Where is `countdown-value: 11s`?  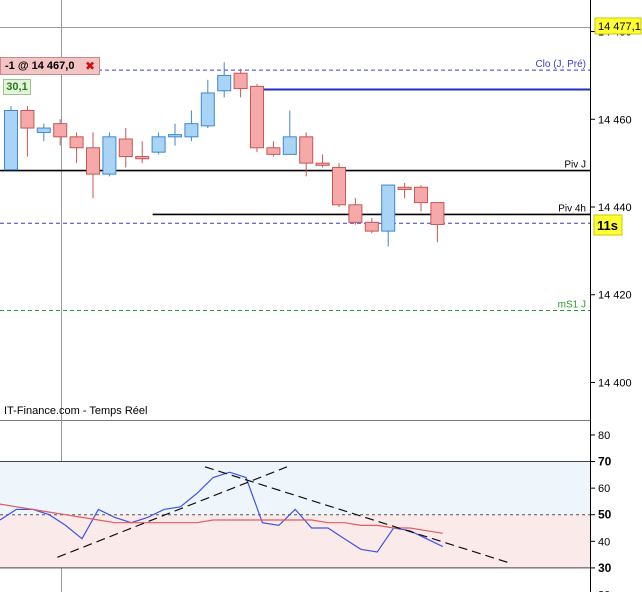
countdown-value: 11s is located at coordinates (607, 225).